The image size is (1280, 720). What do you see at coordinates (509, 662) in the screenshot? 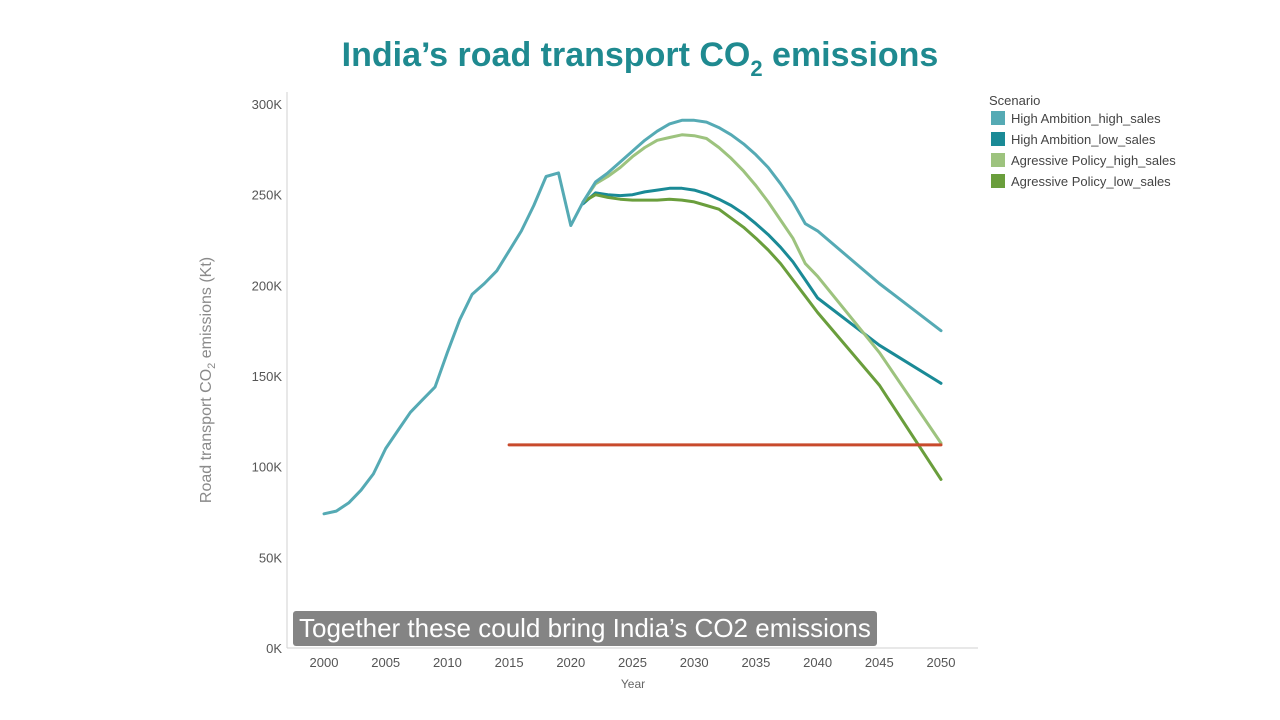
I see `x-tick-label: 2015` at bounding box center [509, 662].